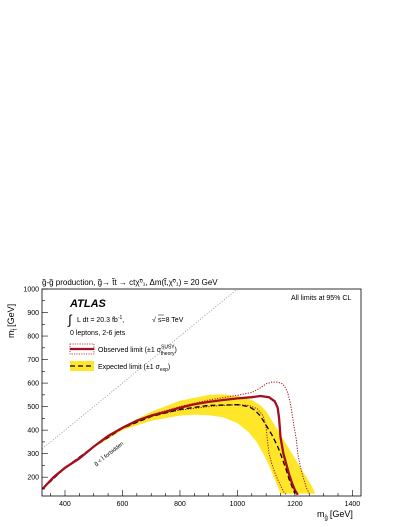 This screenshot has width=407, height=527. Describe the element at coordinates (238, 504) in the screenshot. I see `x-tick-label: 1000` at that location.